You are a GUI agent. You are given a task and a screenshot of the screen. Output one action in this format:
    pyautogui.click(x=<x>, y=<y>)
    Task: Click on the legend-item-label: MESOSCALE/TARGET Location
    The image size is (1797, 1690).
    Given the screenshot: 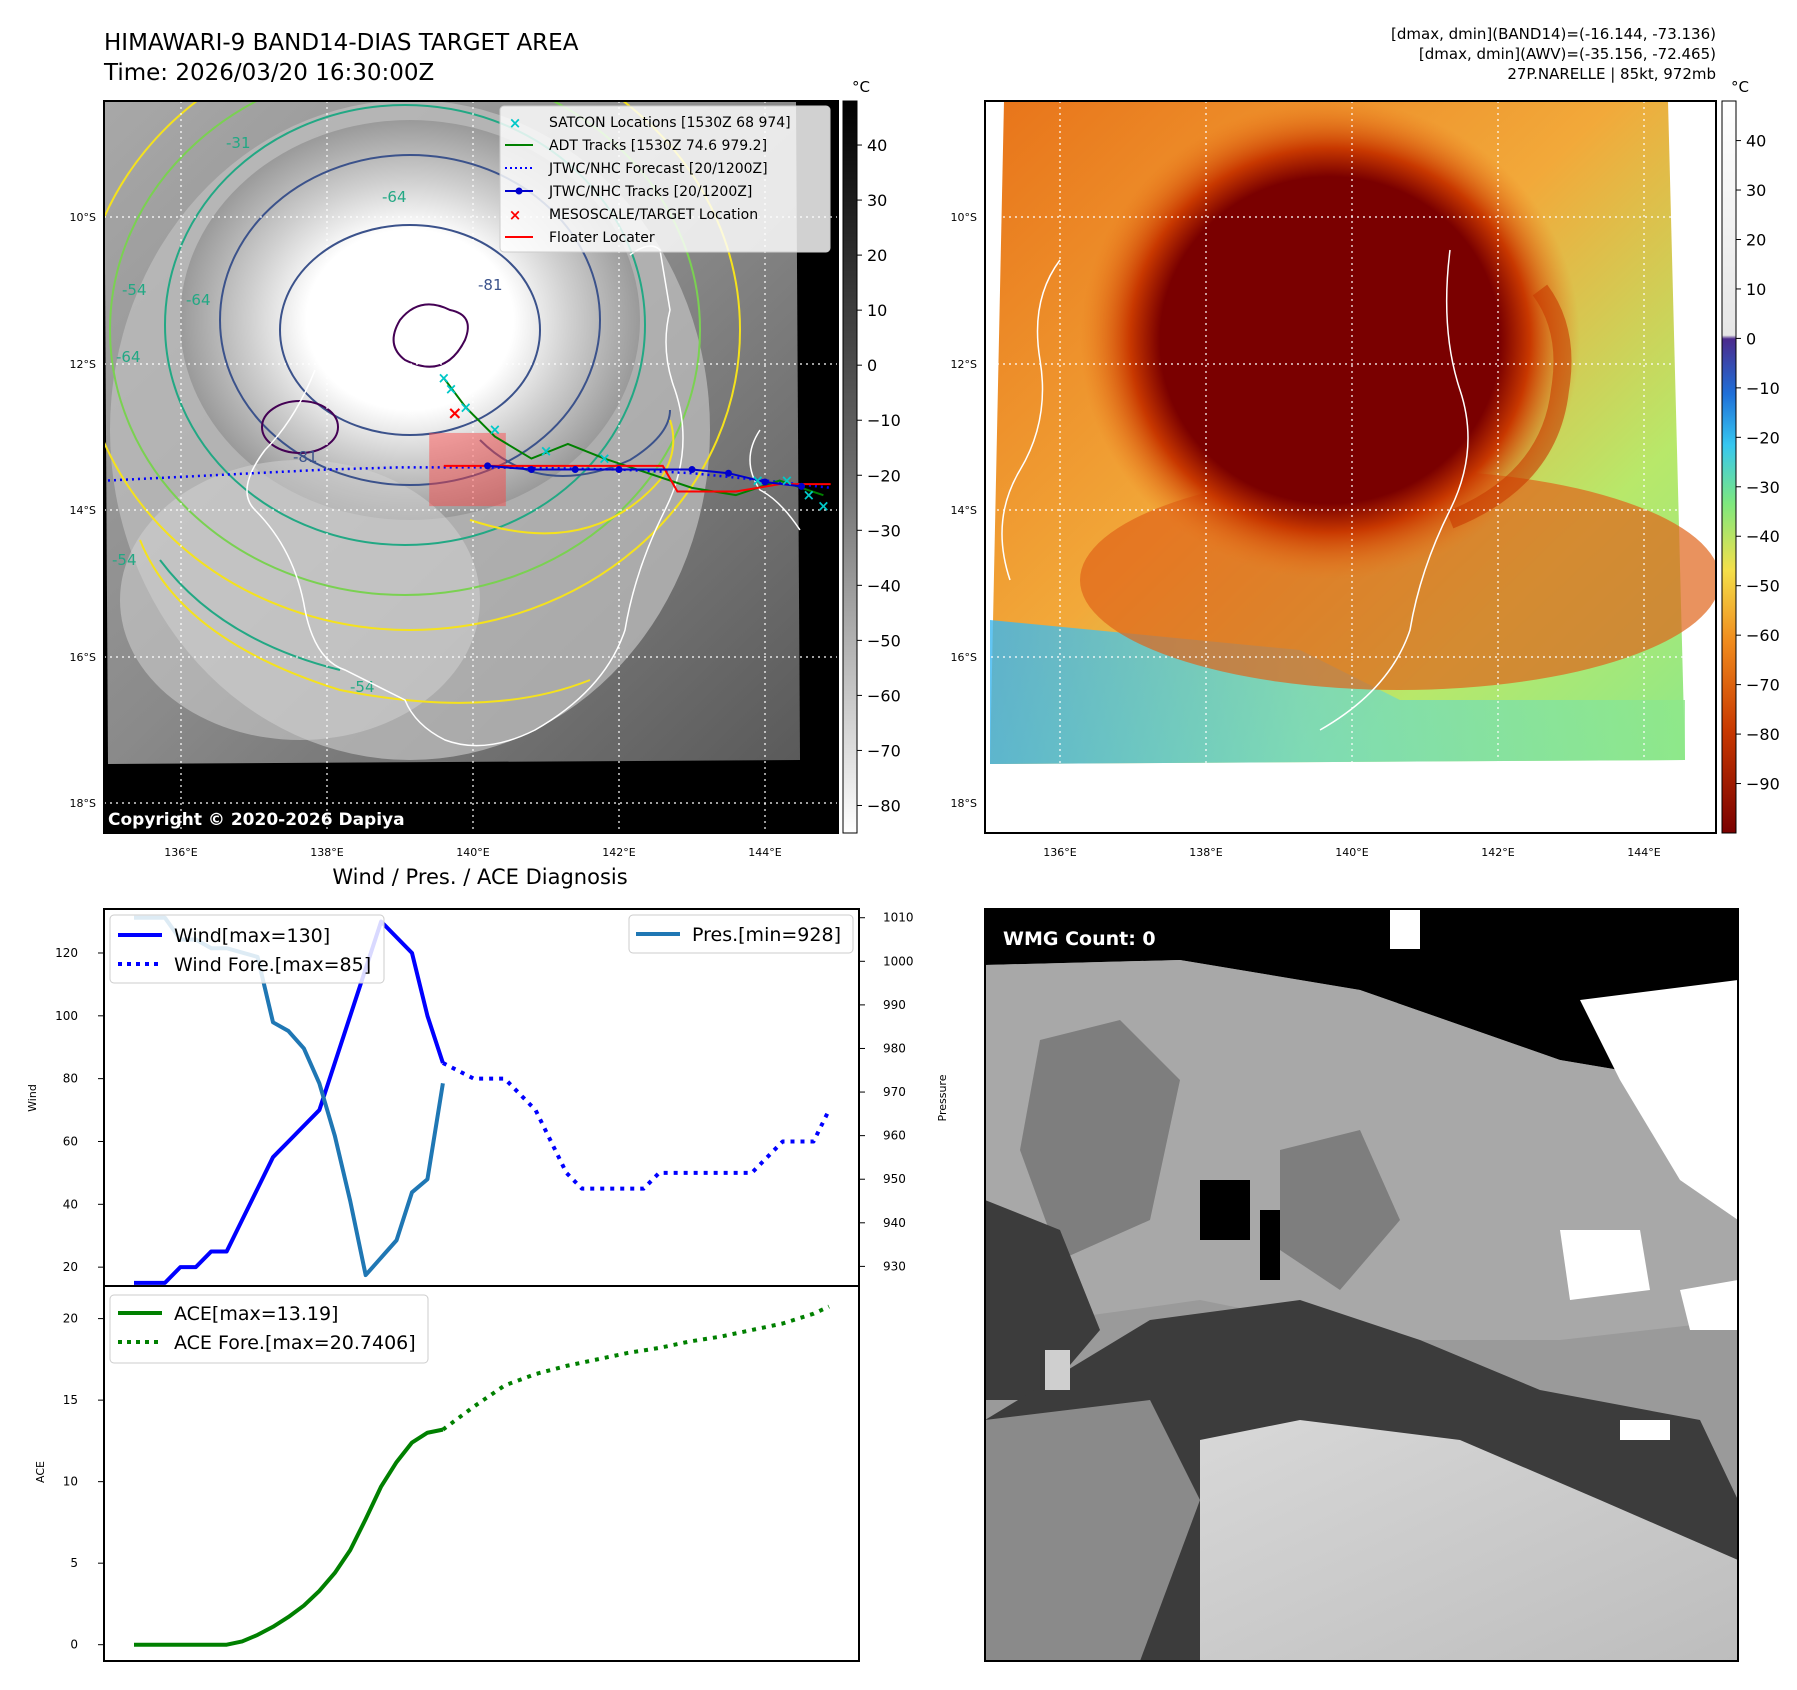 What is the action you would take?
    pyautogui.click(x=653, y=215)
    